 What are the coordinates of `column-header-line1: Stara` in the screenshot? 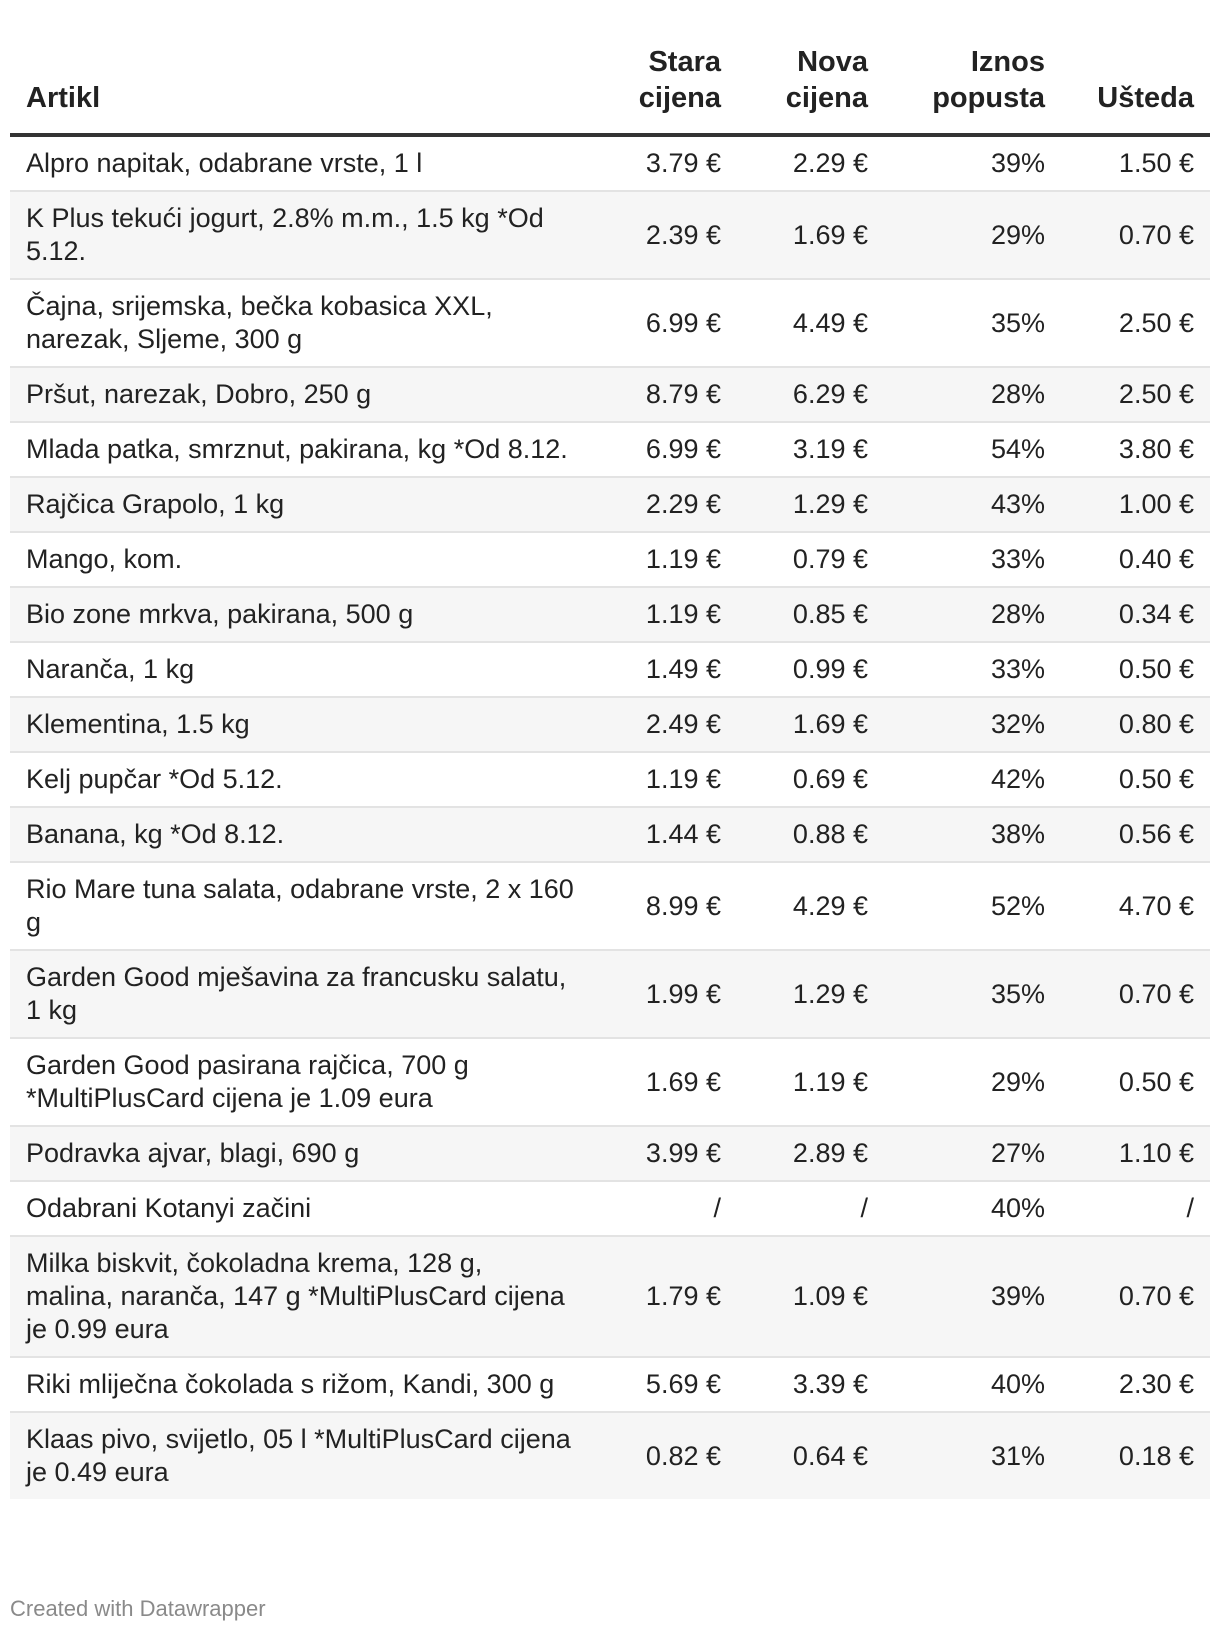 It's located at (684, 62).